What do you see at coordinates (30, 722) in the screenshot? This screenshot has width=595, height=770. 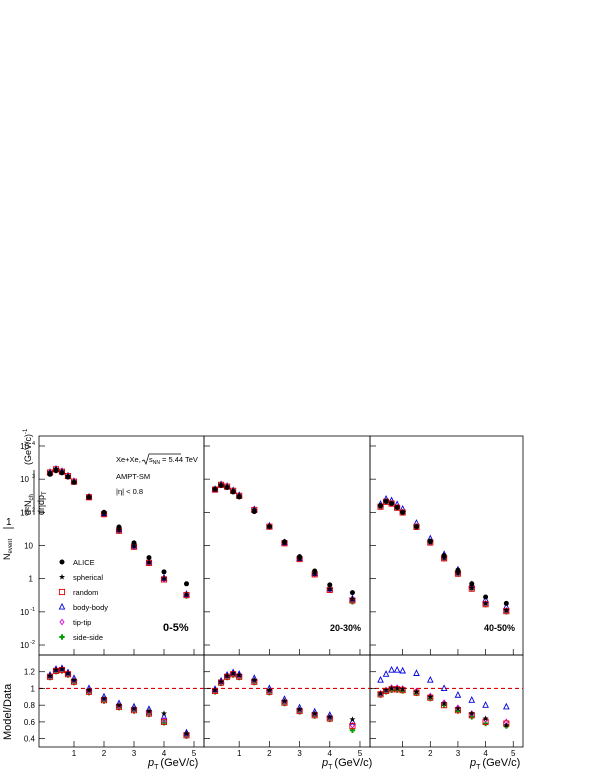 I see `y-ratio-tick-label: 0.6` at bounding box center [30, 722].